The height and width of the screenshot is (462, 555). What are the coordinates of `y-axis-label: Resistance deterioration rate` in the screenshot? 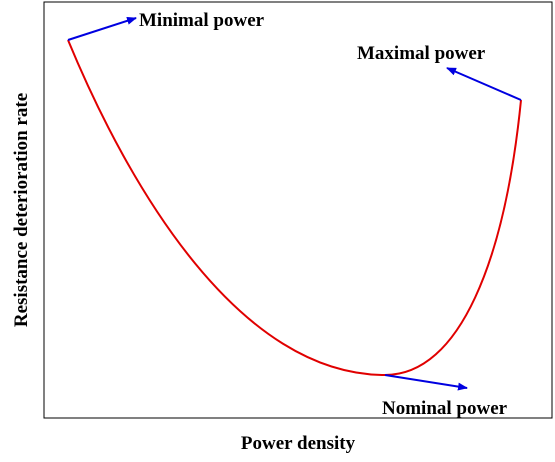 It's located at (21, 210).